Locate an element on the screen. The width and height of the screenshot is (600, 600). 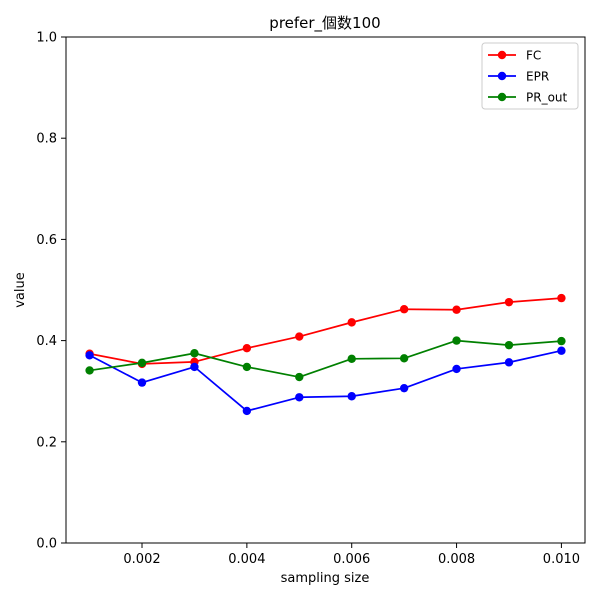
series-epr is located at coordinates (325, 381).